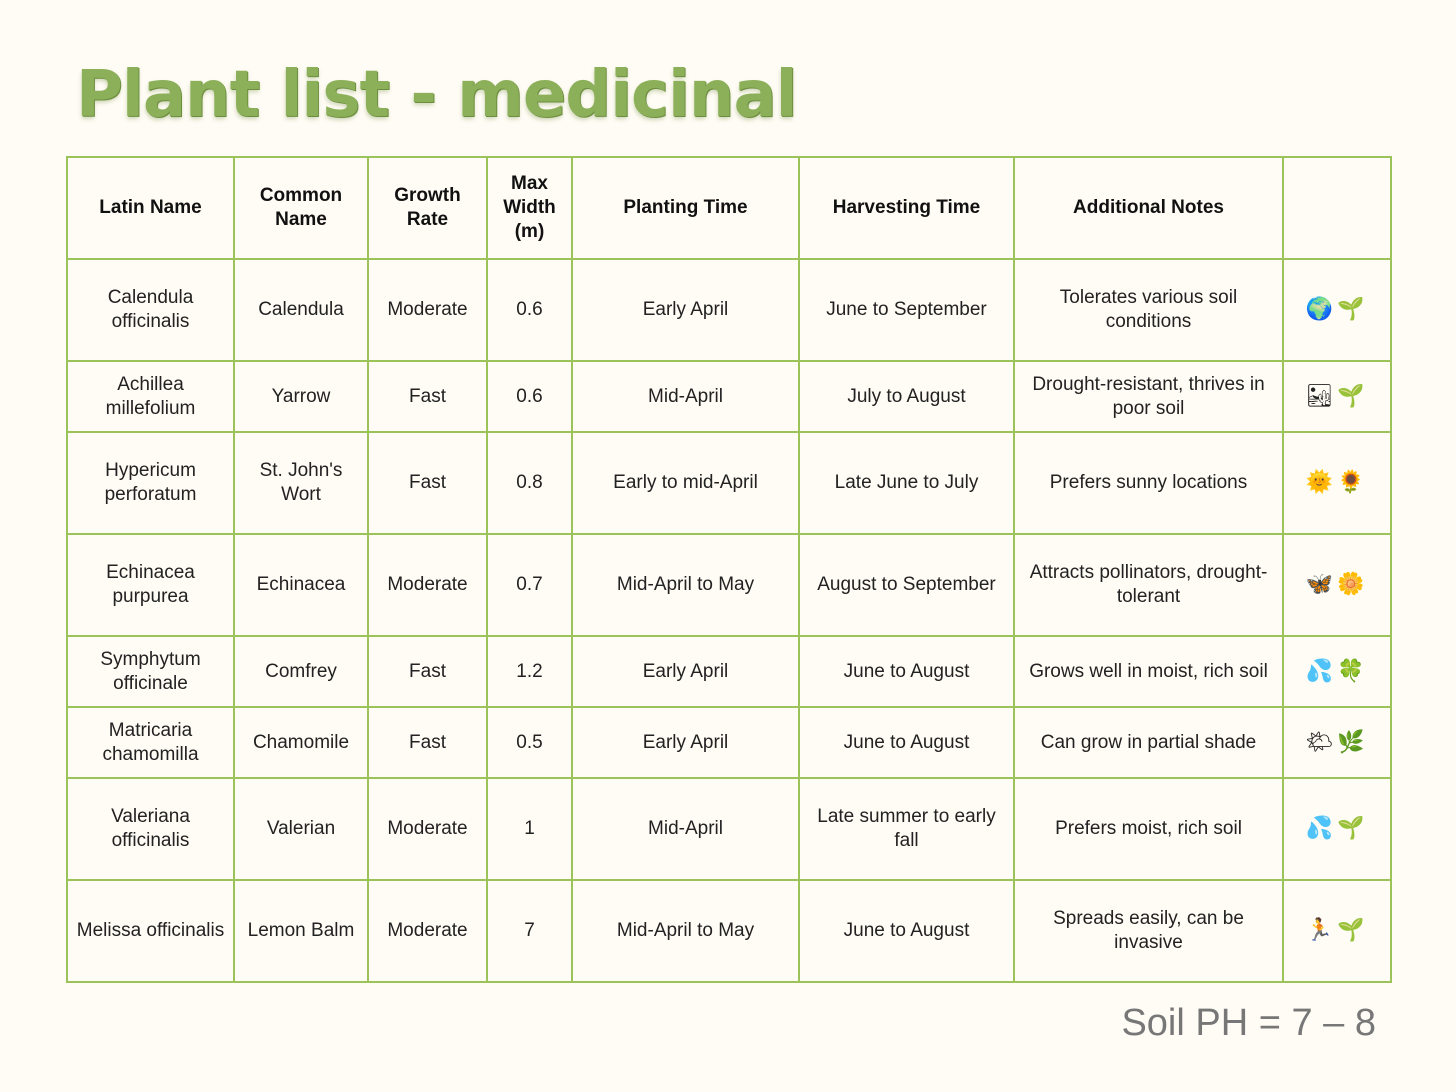 This screenshot has width=1456, height=1092. I want to click on notes-cell: Attracts pollinators, drought-tolerant, so click(1148, 585).